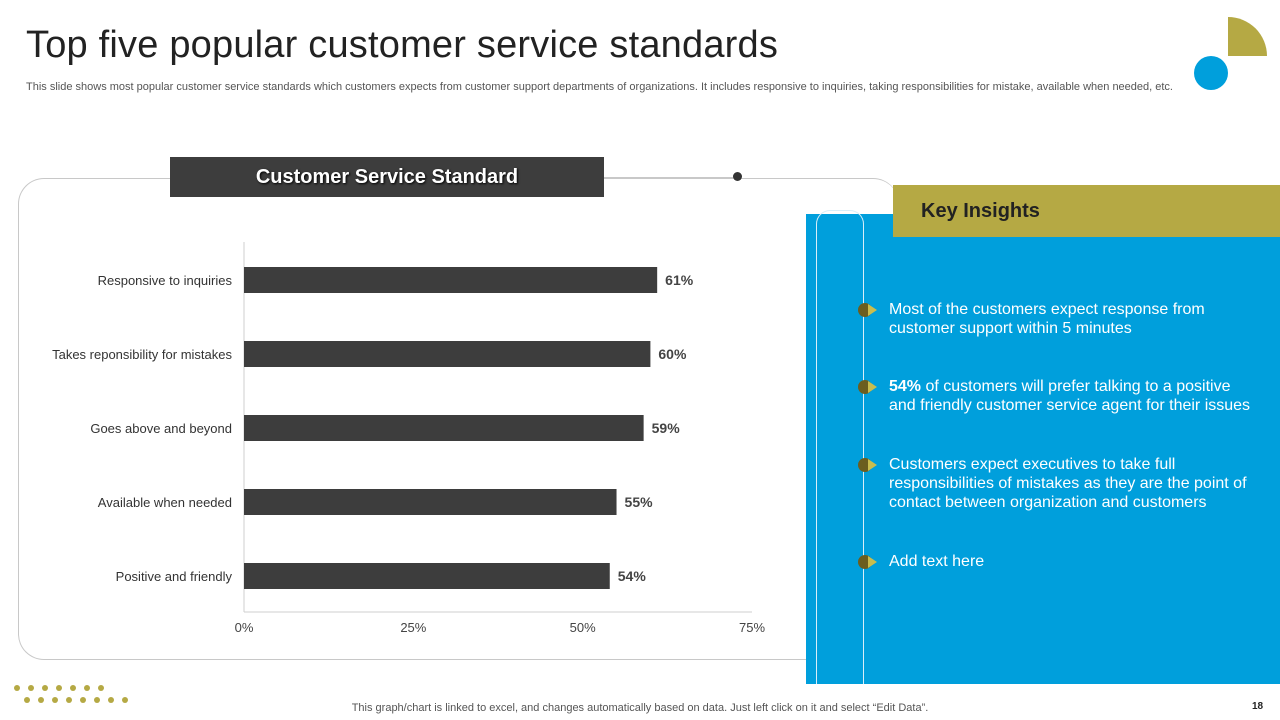 This screenshot has height=720, width=1280. Describe the element at coordinates (583, 627) in the screenshot. I see `x-tick-label: 50%` at that location.